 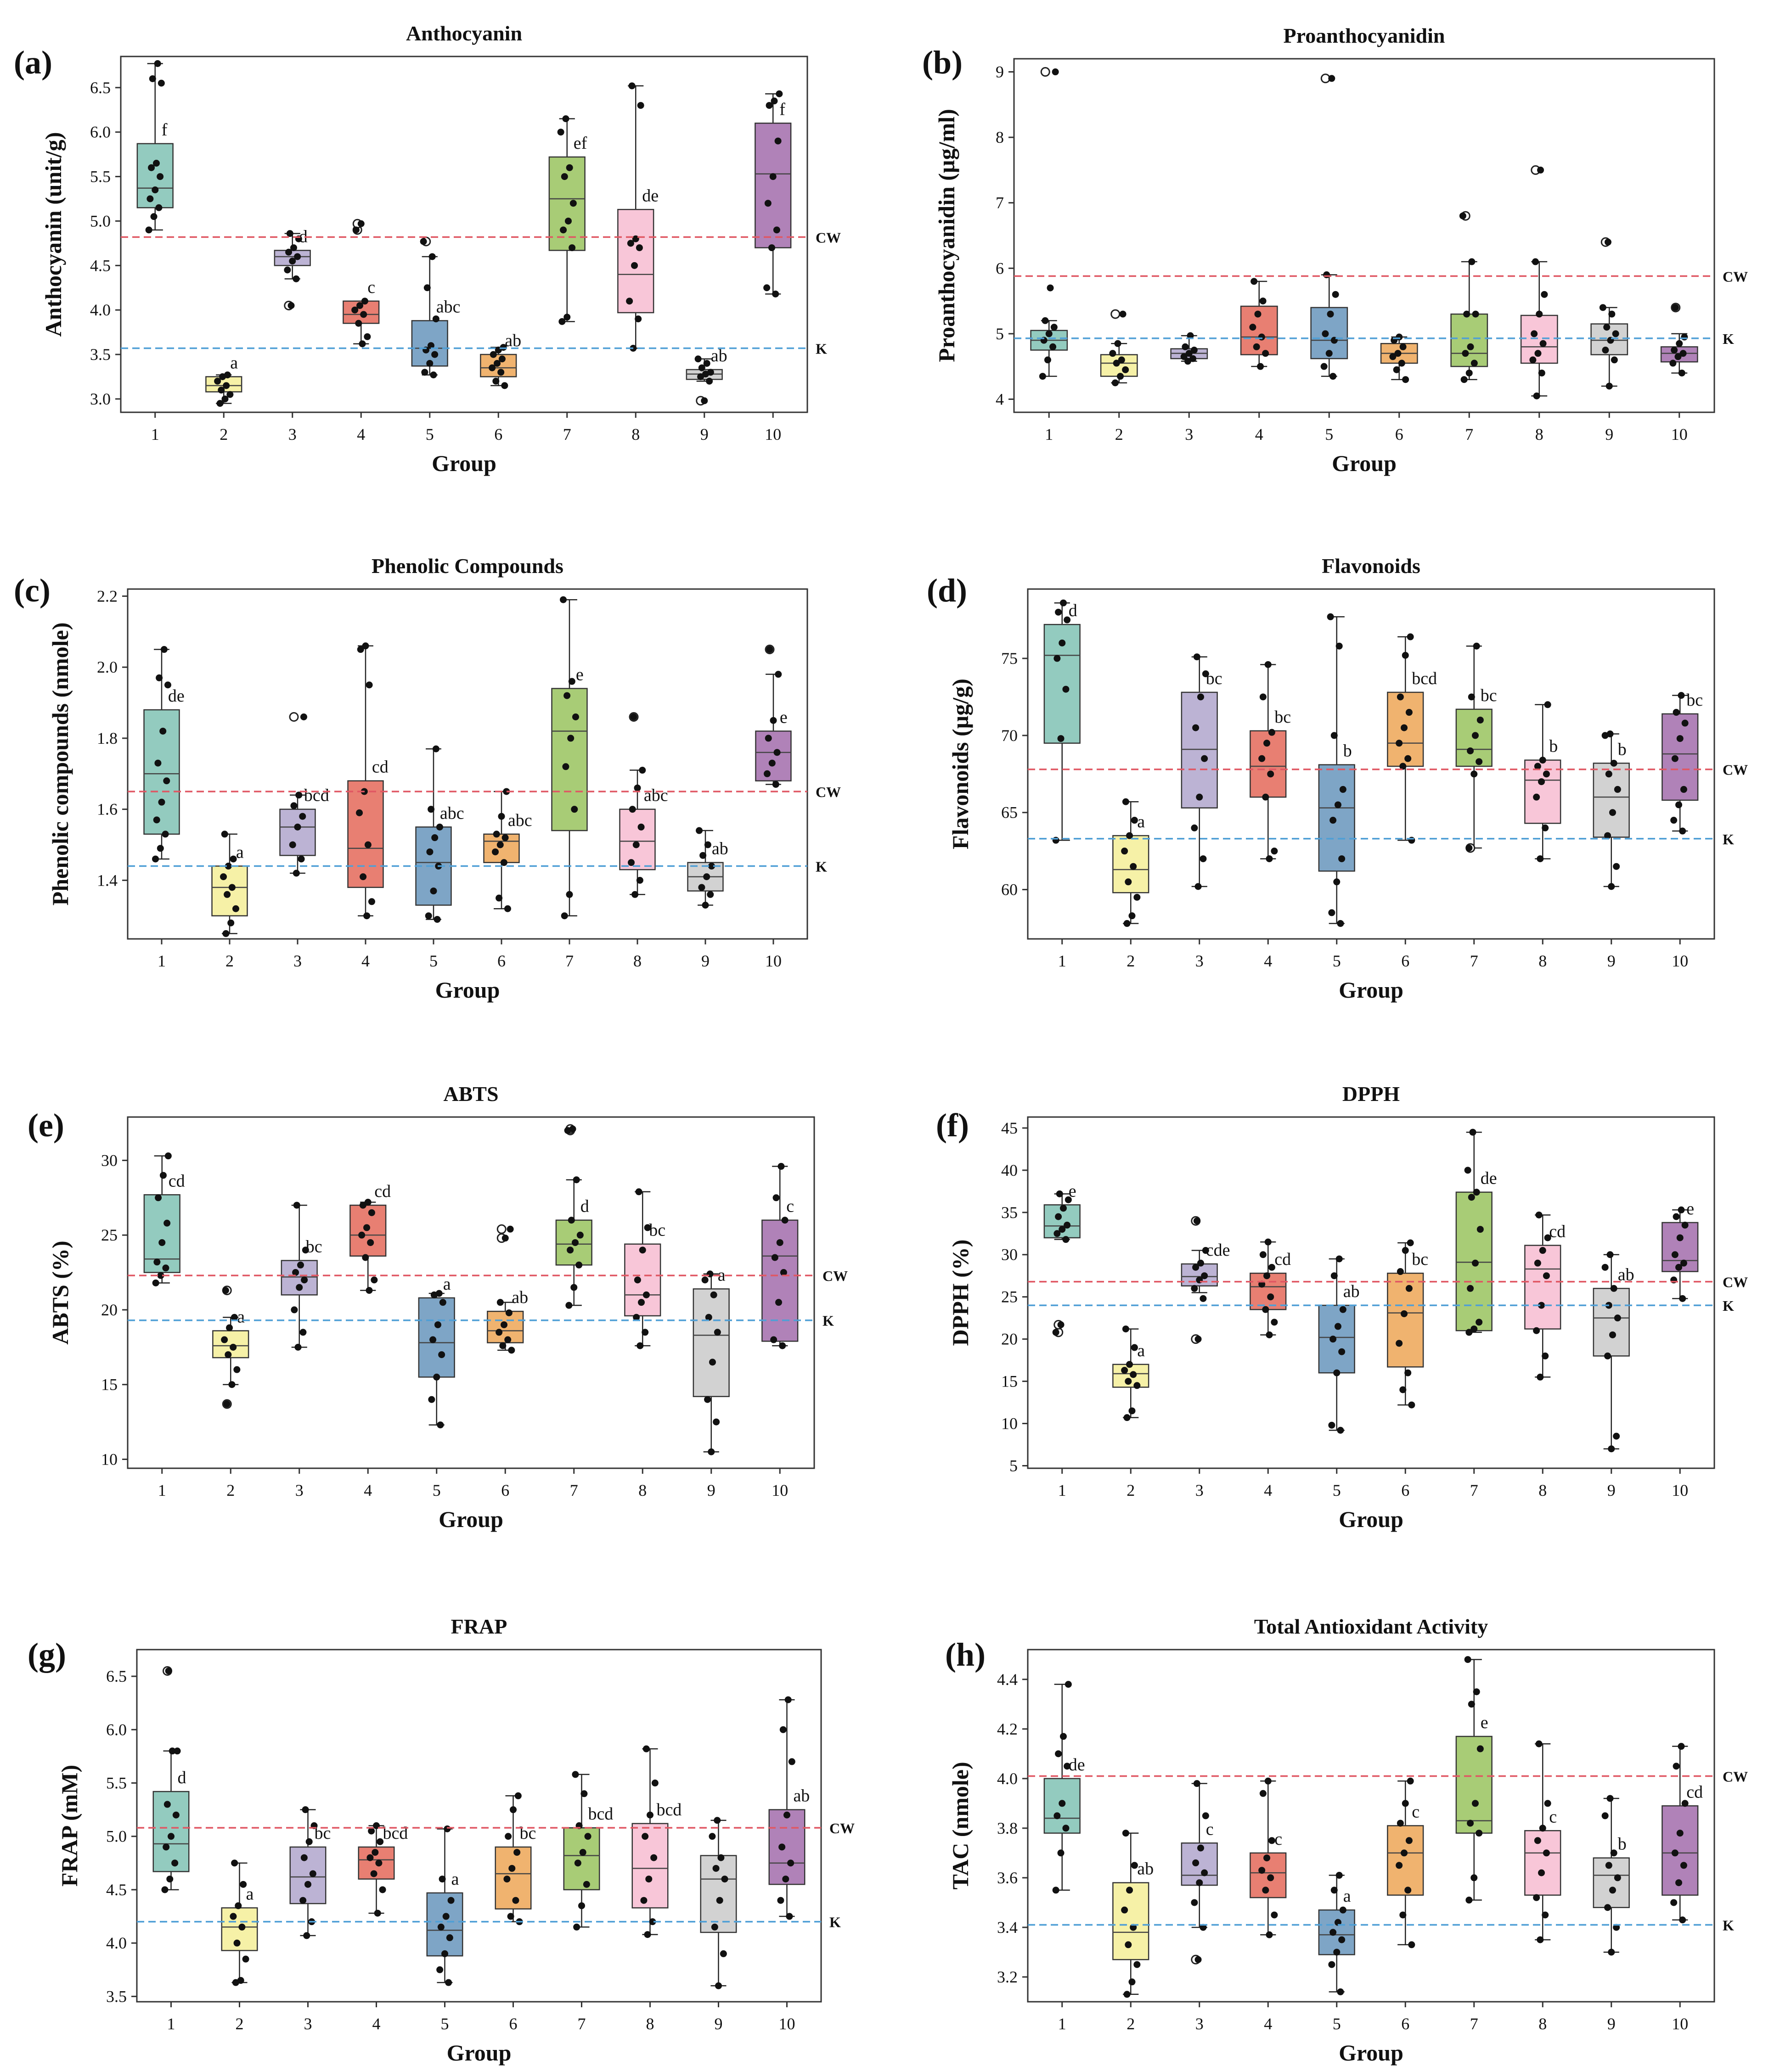 What do you see at coordinates (588, 1851) in the screenshot?
I see `box-group-7: bcd` at bounding box center [588, 1851].